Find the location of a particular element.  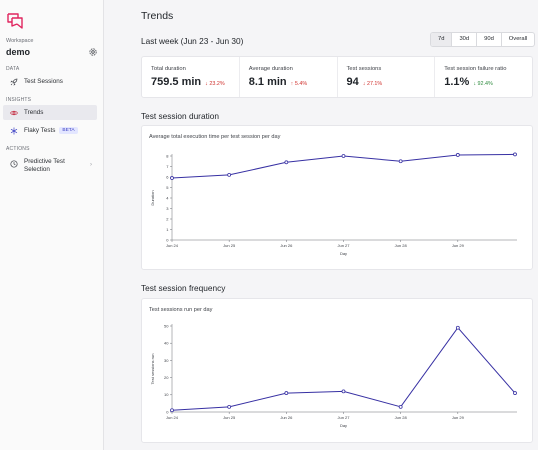

y-tick-label: 7 is located at coordinates (167, 166).